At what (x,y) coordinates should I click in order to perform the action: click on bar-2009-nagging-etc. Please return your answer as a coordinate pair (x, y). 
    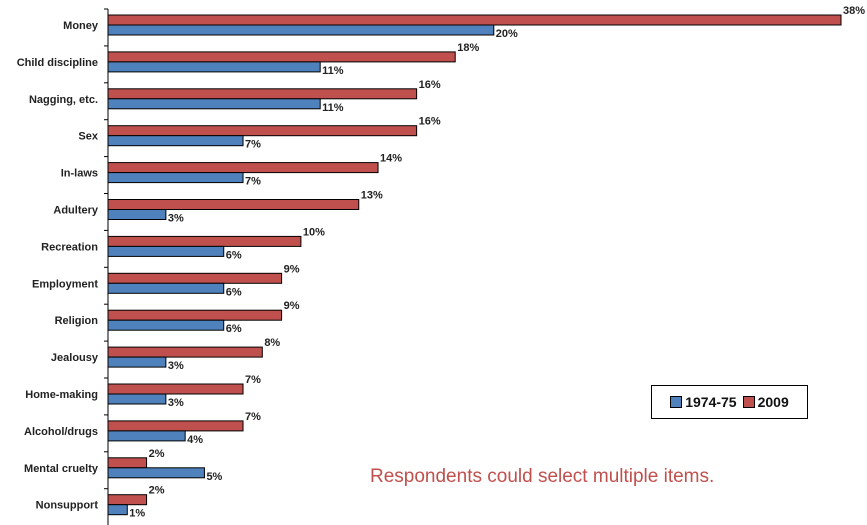
    Looking at the image, I should click on (262, 94).